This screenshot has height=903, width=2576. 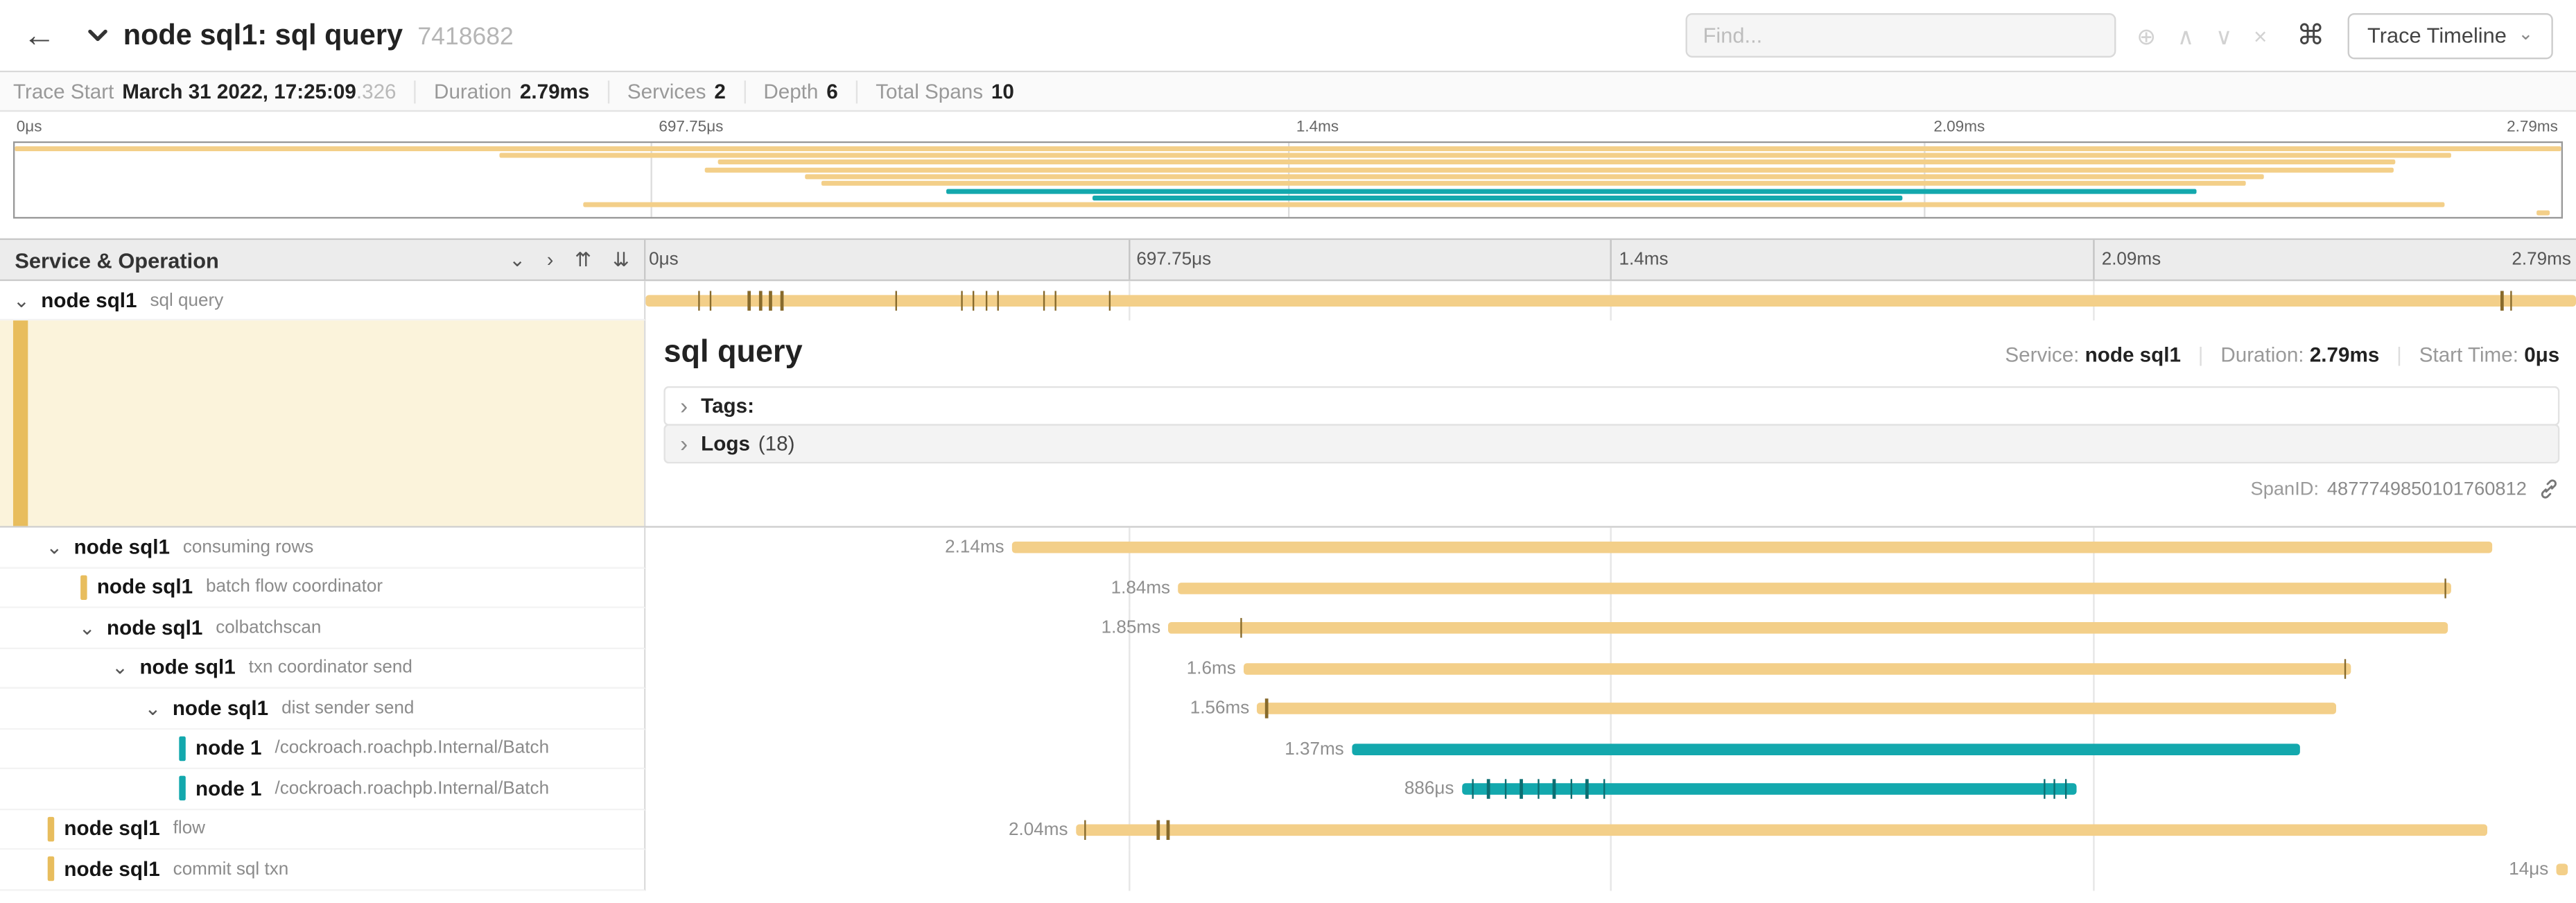 I want to click on span-bar-cell: 2.14ms, so click(x=1610, y=547).